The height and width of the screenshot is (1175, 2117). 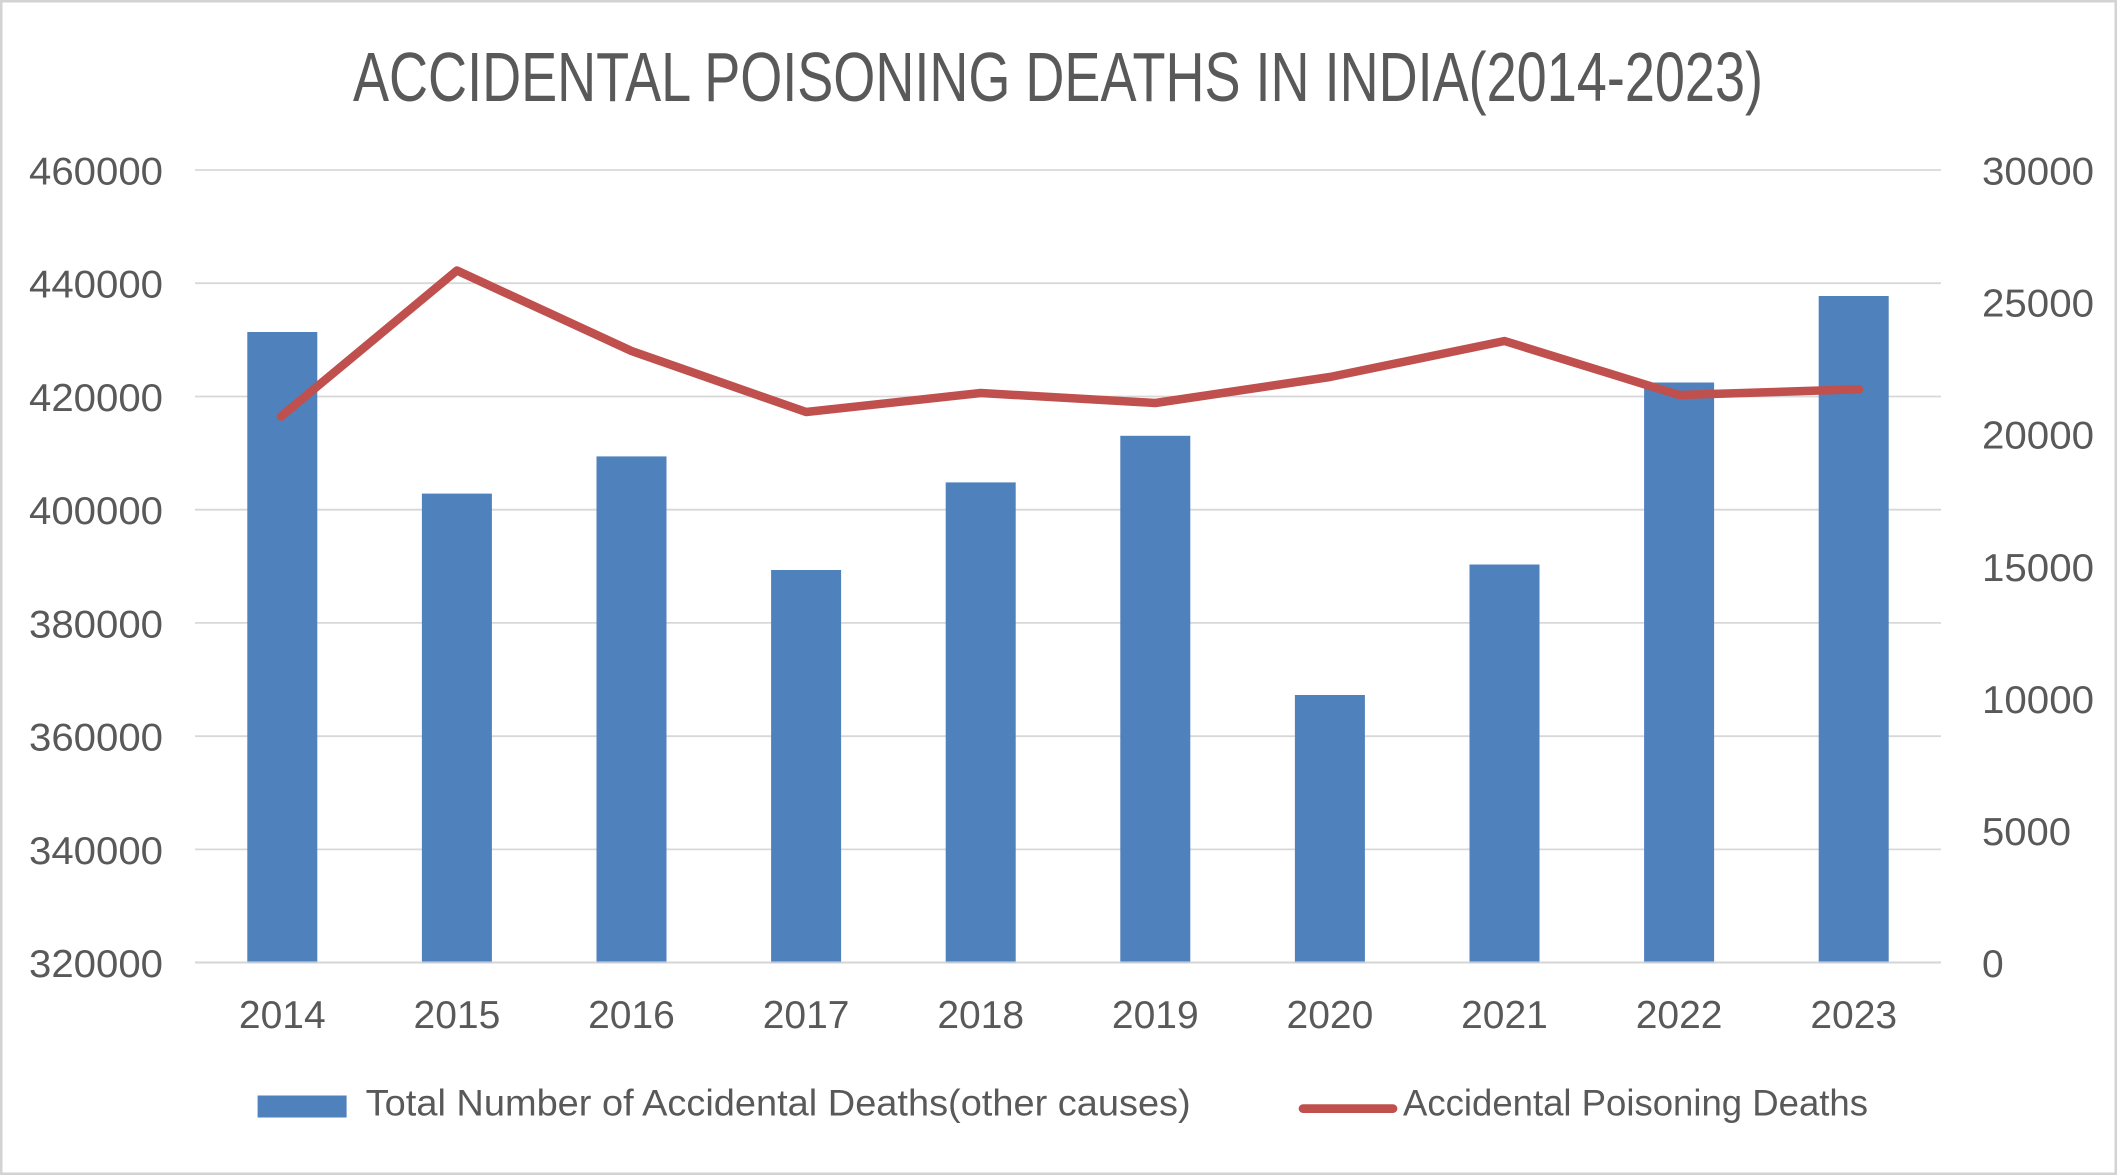 What do you see at coordinates (1504, 1015) in the screenshot?
I see `svg-text: 2021` at bounding box center [1504, 1015].